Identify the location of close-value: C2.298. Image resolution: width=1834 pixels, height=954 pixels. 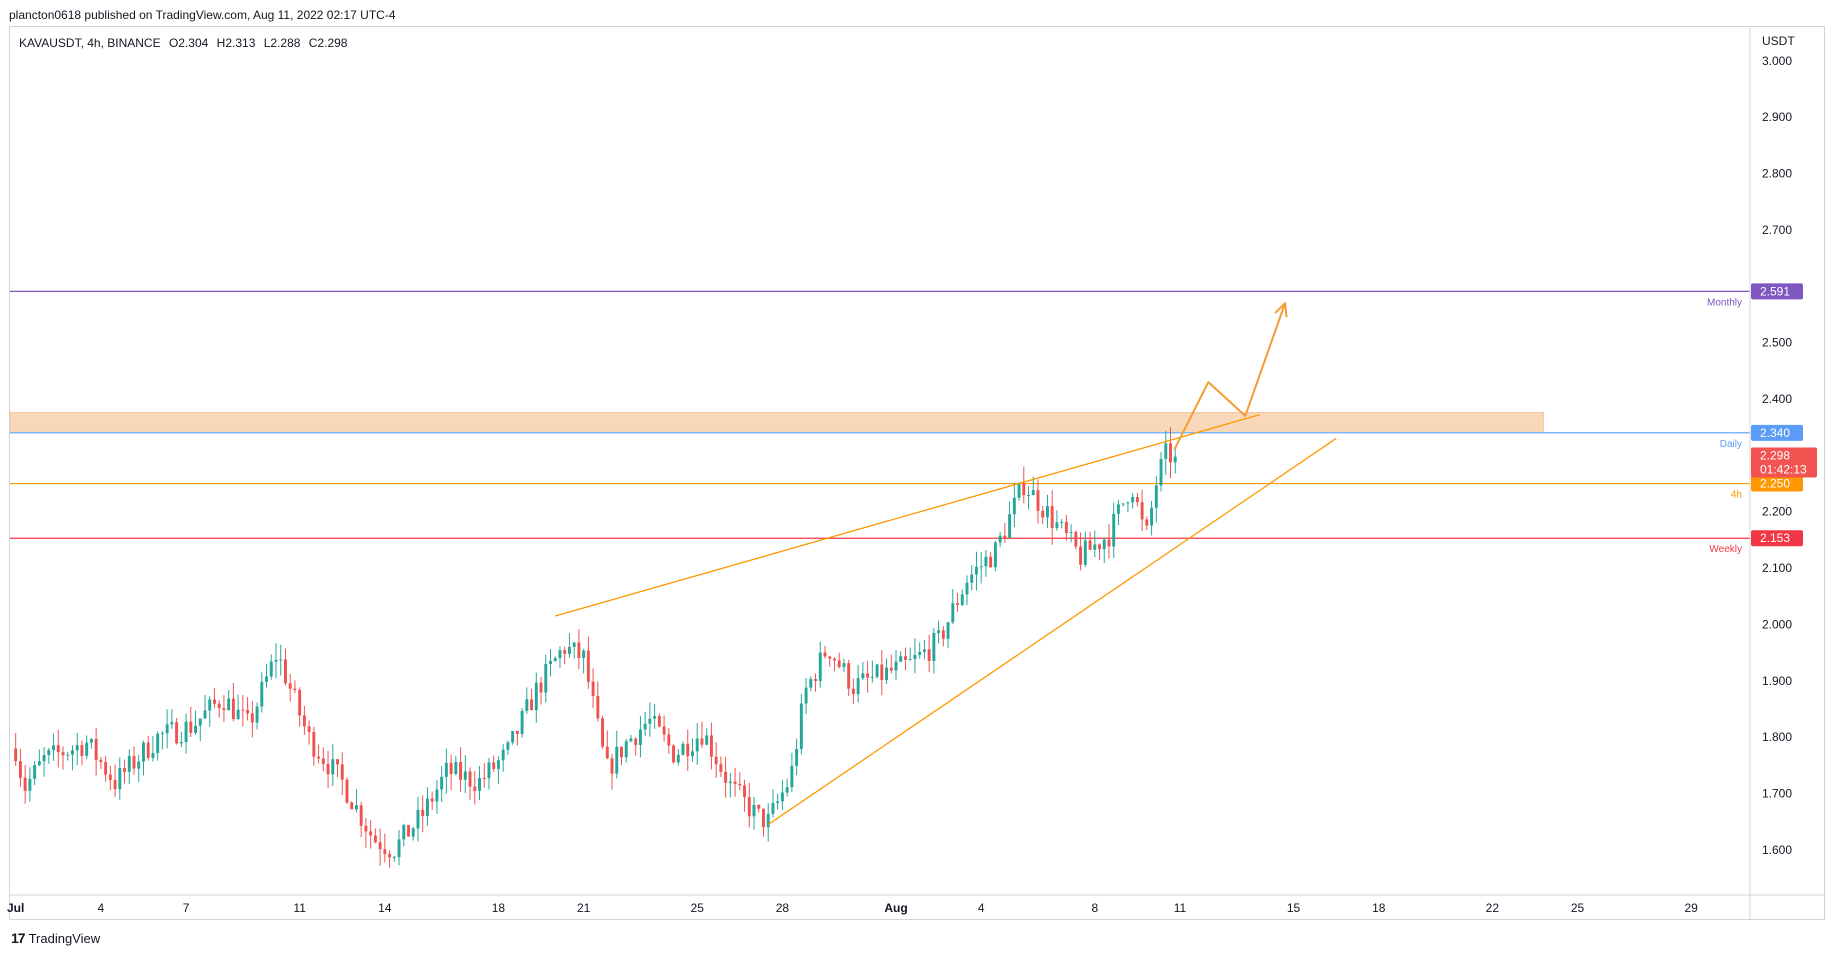
(328, 43).